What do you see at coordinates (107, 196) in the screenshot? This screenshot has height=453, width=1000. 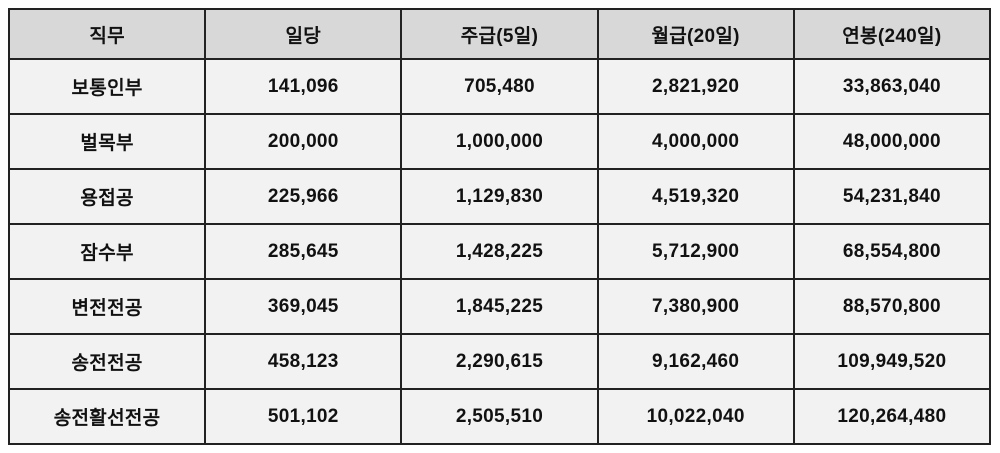 I see `job-name-cell: 용접공` at bounding box center [107, 196].